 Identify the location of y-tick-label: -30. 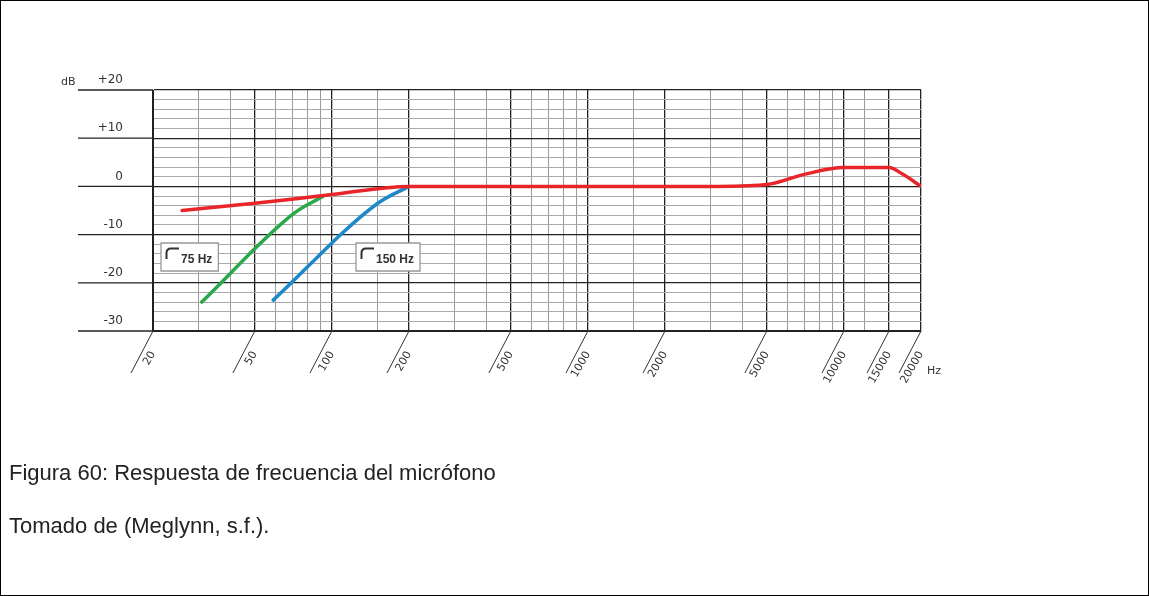
(113, 320).